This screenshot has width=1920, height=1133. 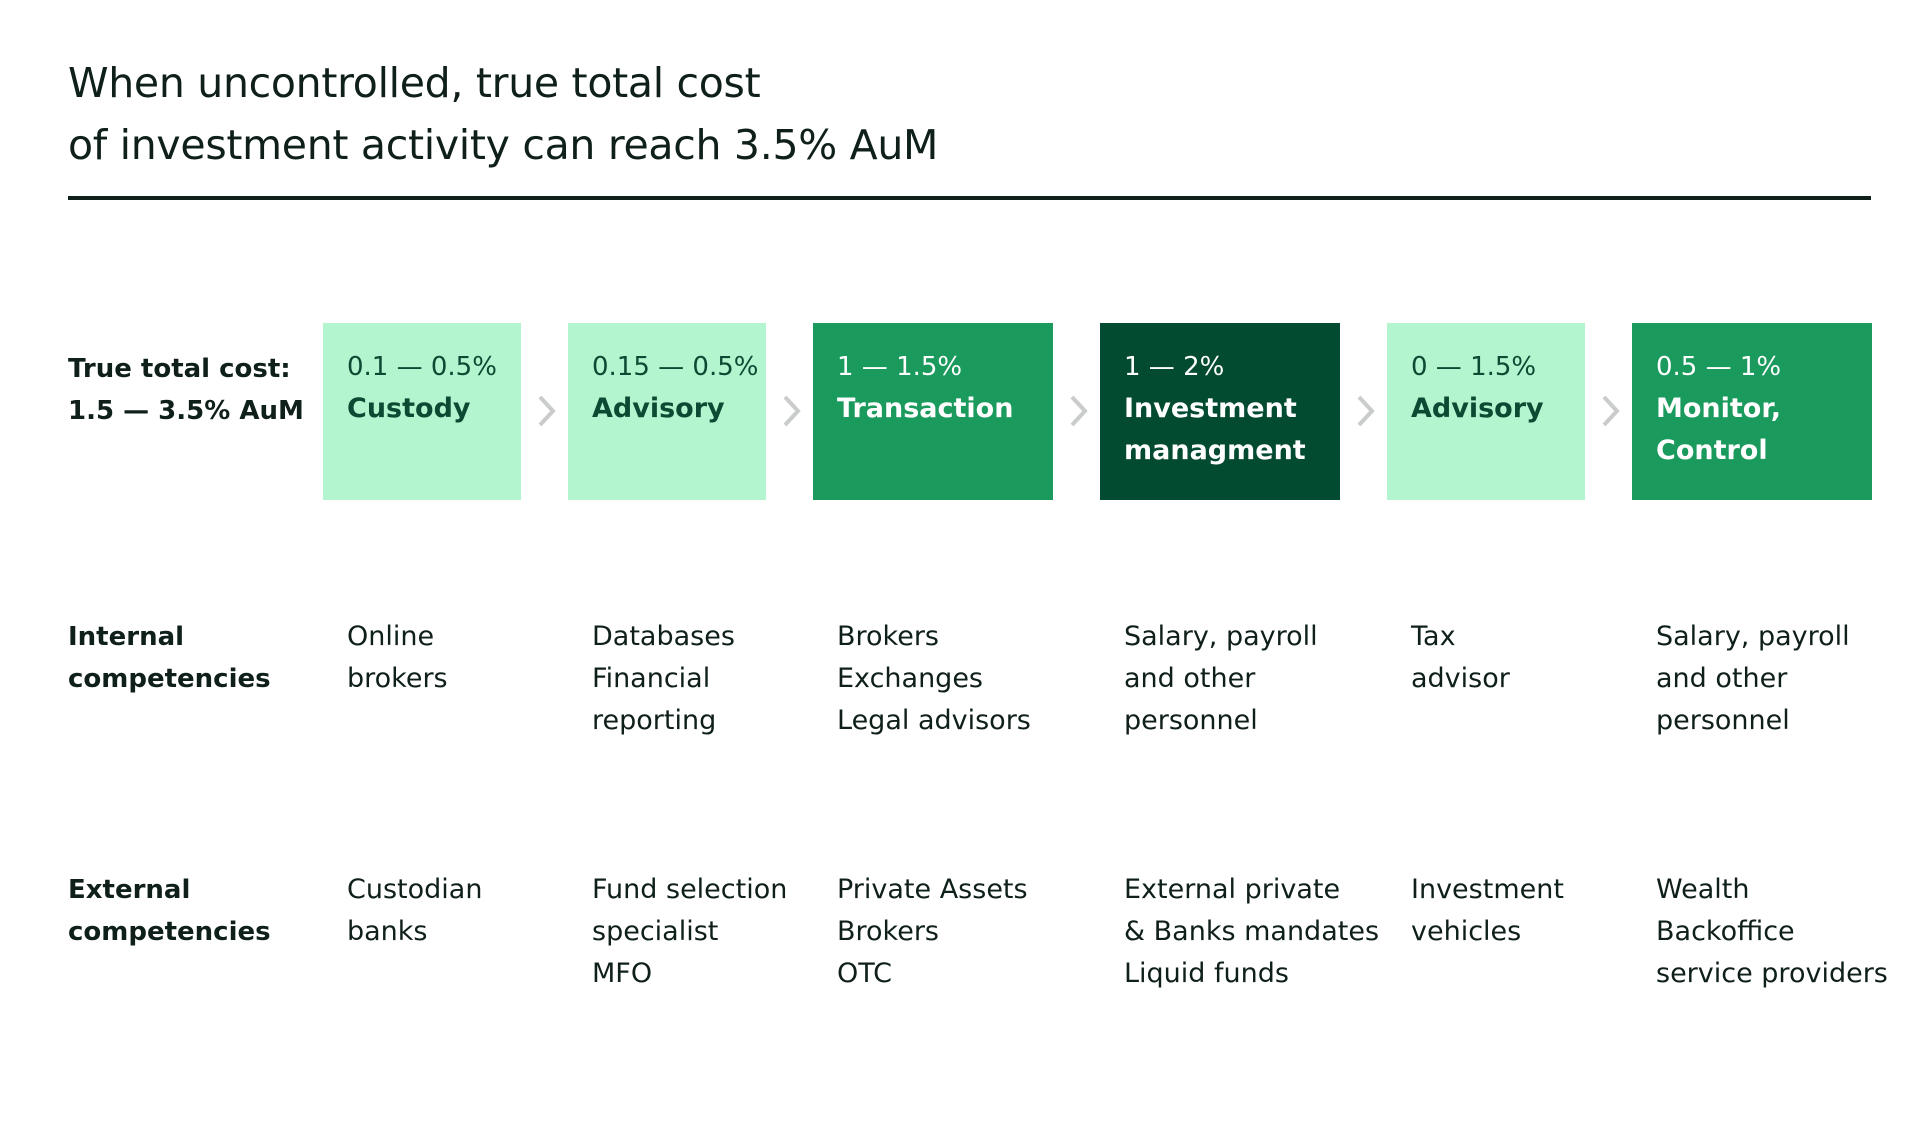 I want to click on external-competency-transaction: Private Assets Brokers OTC, so click(x=932, y=931).